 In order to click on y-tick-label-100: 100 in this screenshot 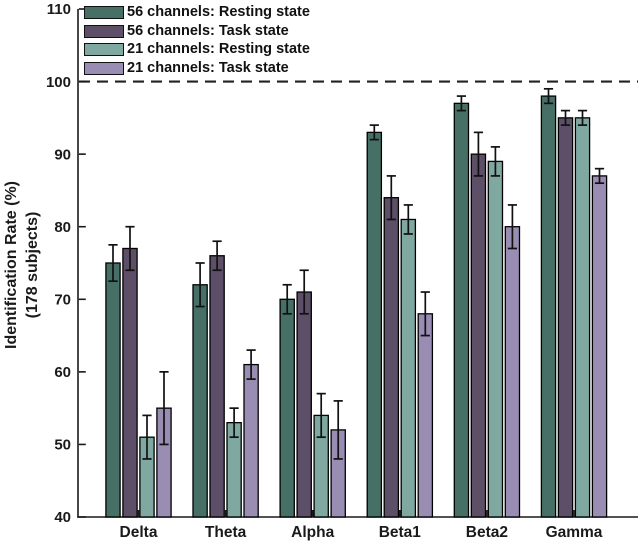, I will do `click(58, 82)`.